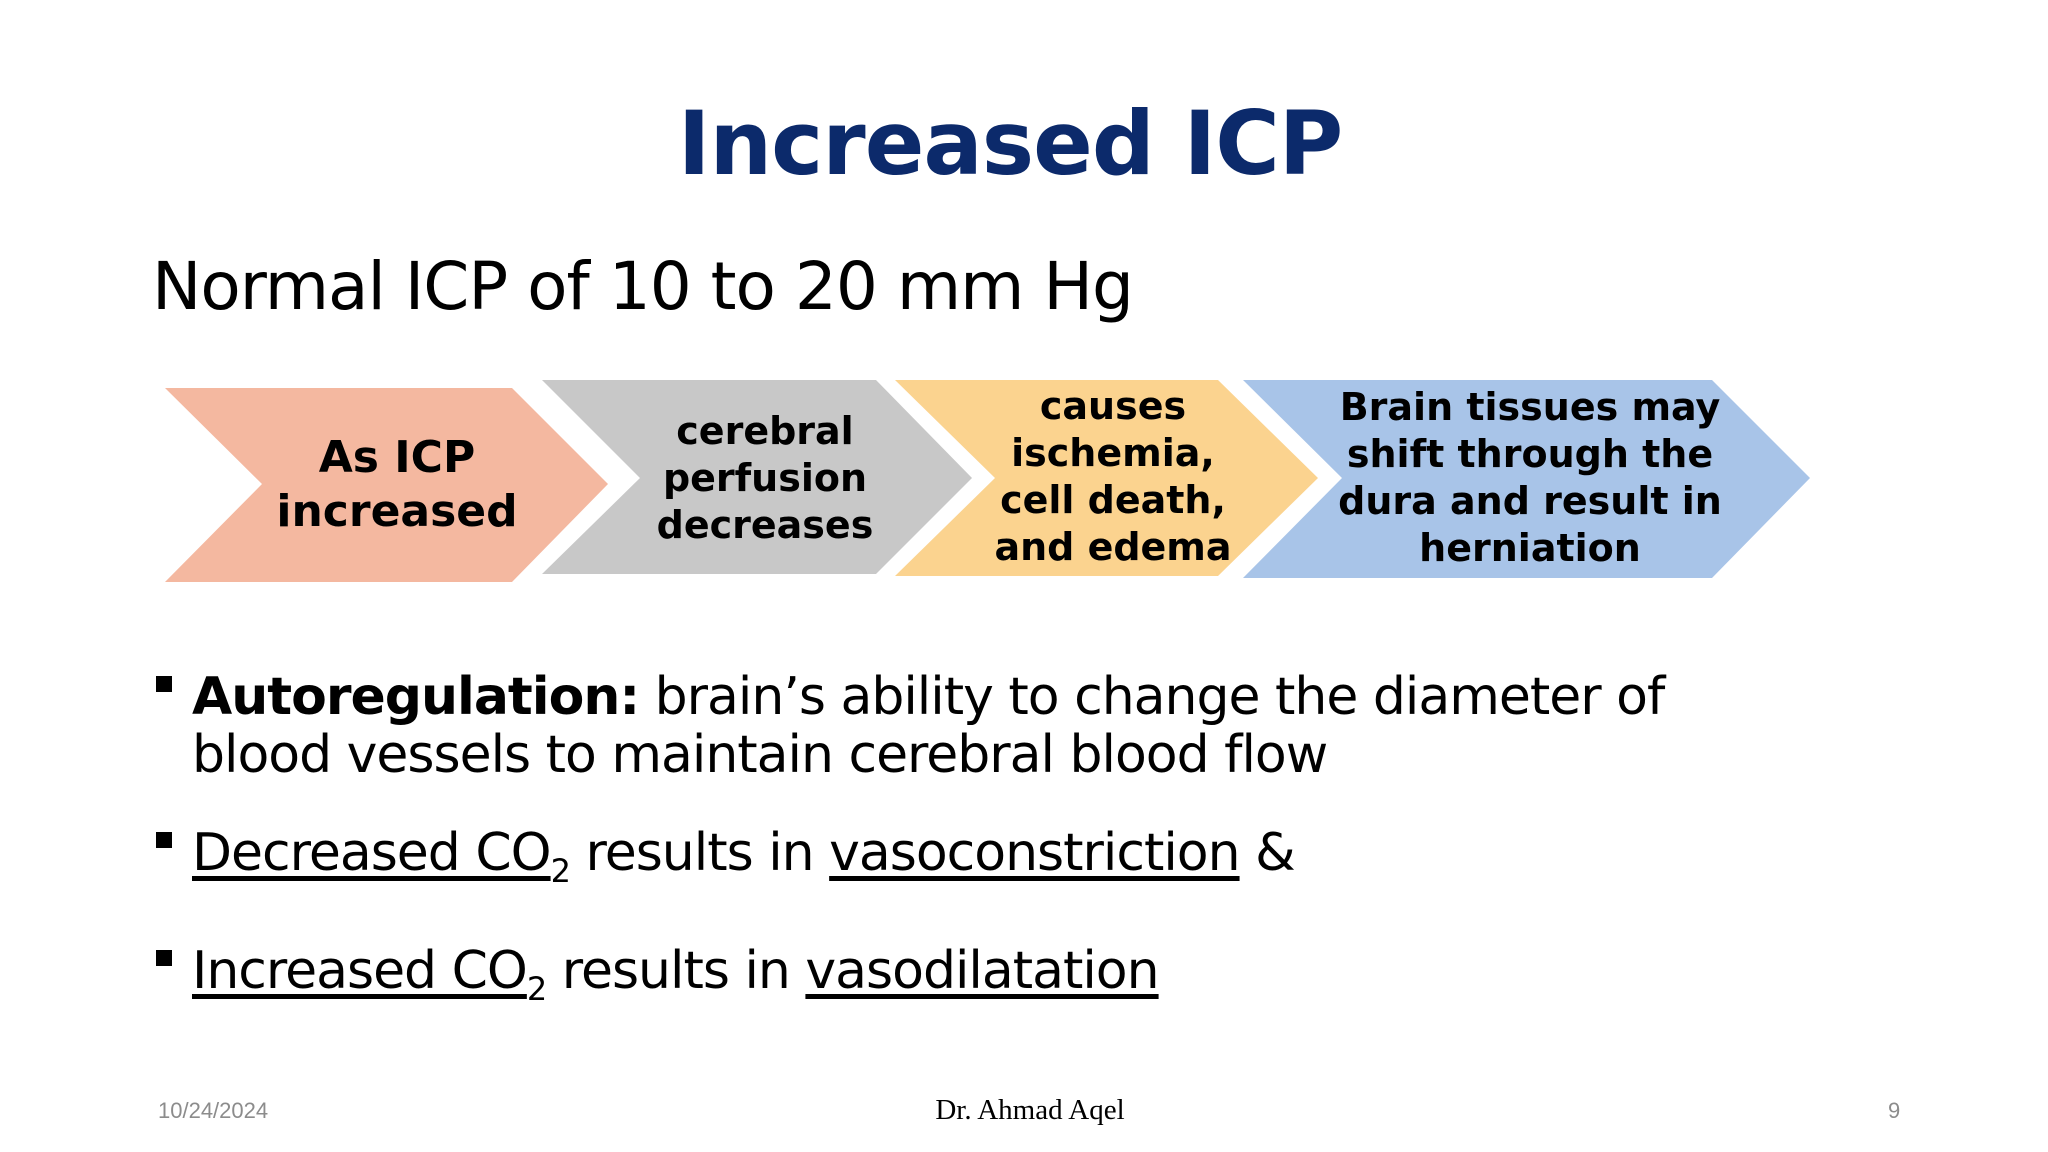 The image size is (2048, 1152). Describe the element at coordinates (643, 286) in the screenshot. I see `slide-subtitle: Normal ICP of 10 to 20 mm Hg` at that location.